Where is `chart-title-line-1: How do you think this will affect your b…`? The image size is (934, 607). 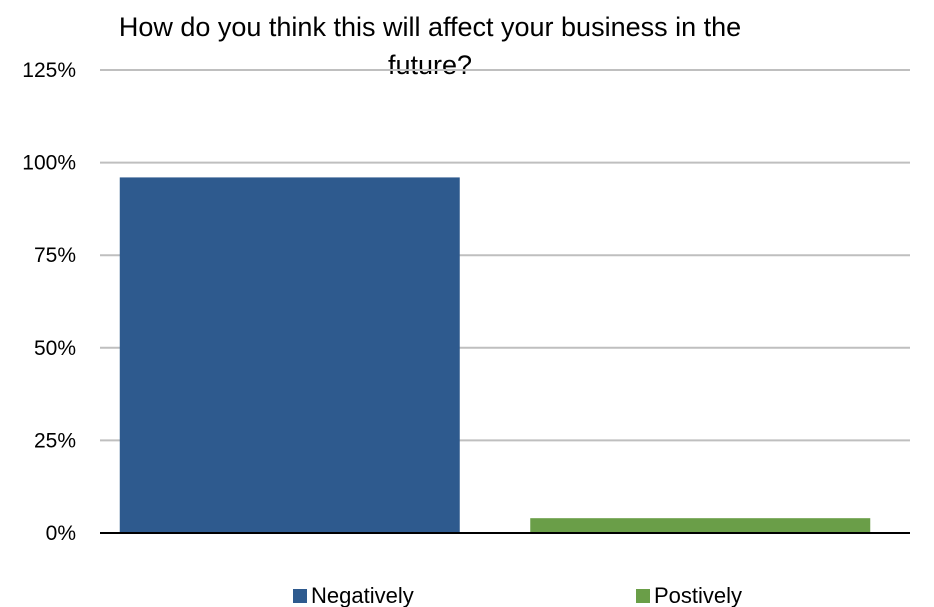 chart-title-line-1: How do you think this will affect your b… is located at coordinates (430, 27).